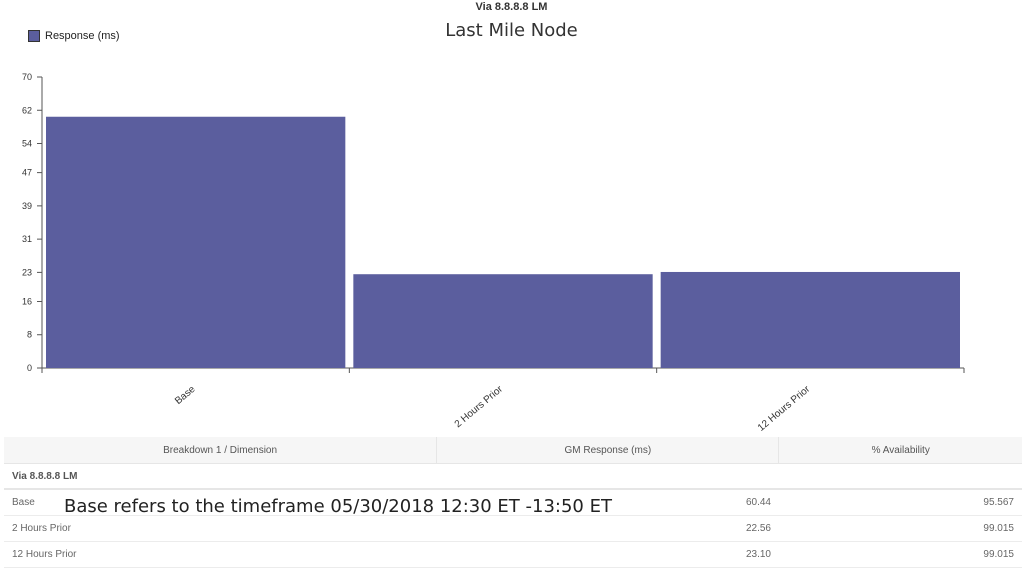 Image resolution: width=1023 pixels, height=575 pixels. I want to click on y-tick-label: 16, so click(27, 301).